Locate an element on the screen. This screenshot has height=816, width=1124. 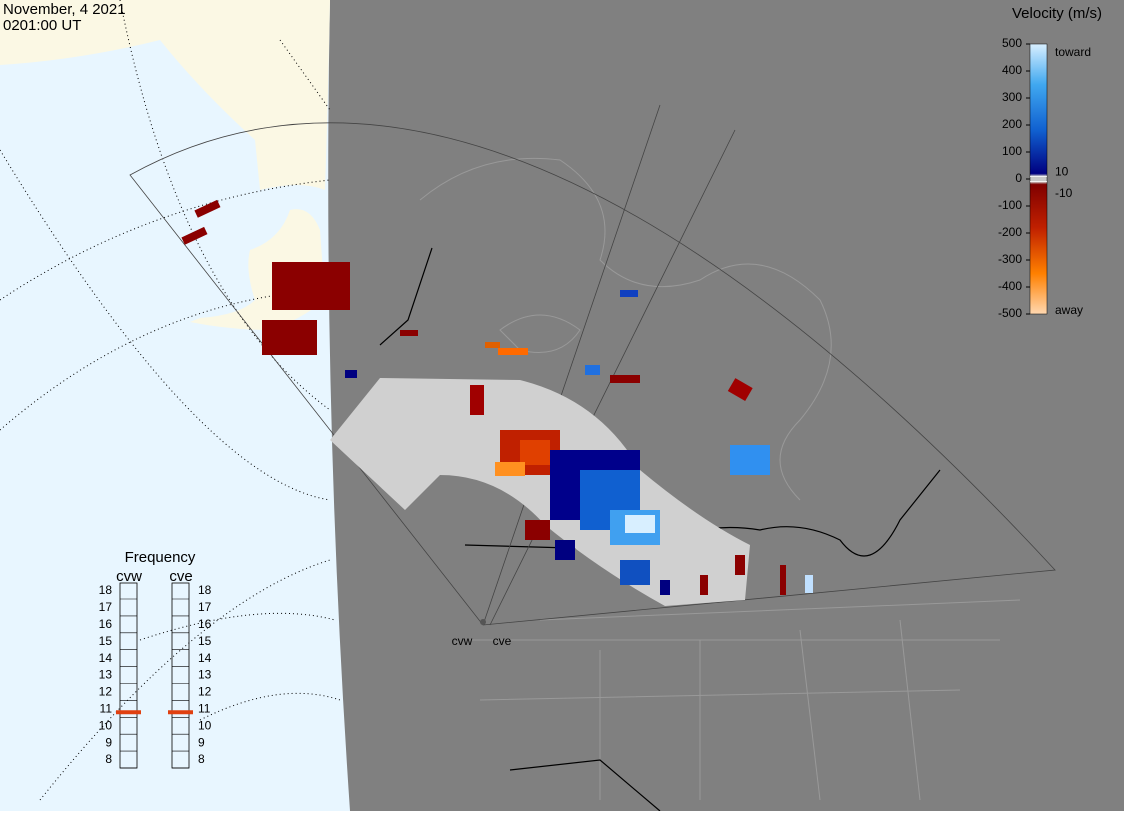
velocity-title: Velocity (m/s) is located at coordinates (1057, 13).